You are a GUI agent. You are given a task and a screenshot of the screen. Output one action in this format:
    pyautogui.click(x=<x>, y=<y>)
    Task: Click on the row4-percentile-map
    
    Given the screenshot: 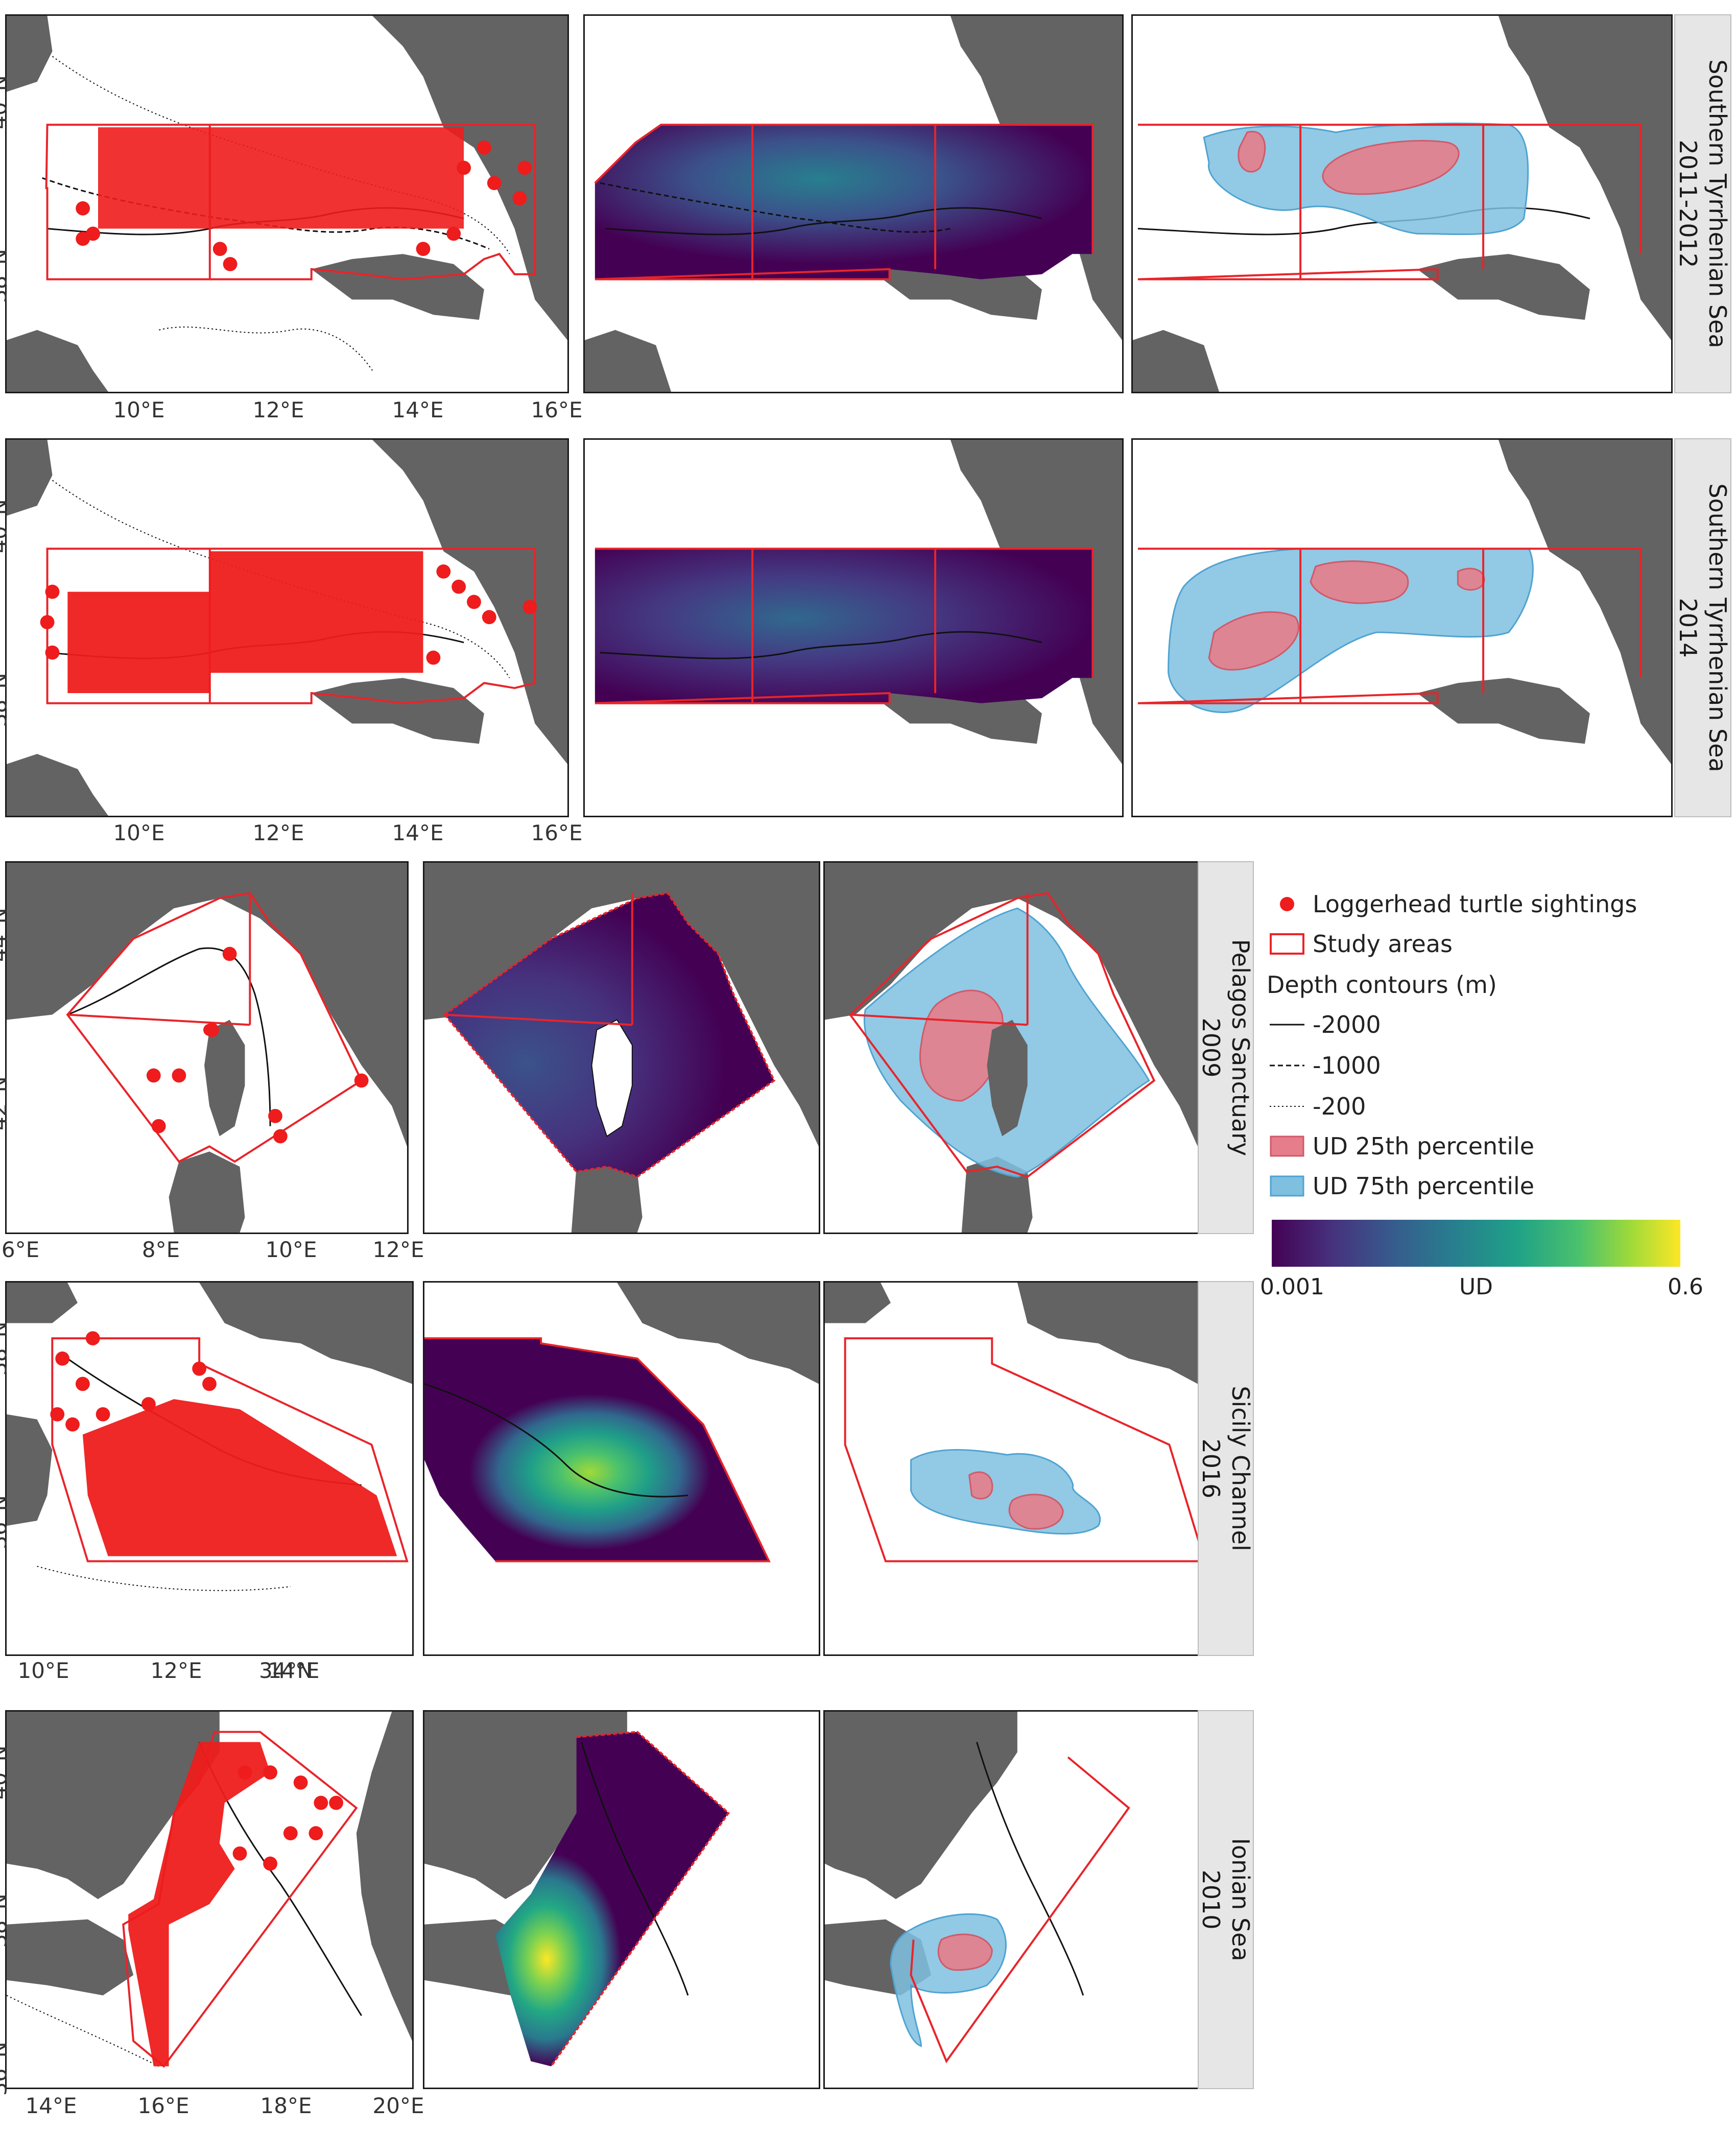 What is the action you would take?
    pyautogui.click(x=1011, y=1469)
    